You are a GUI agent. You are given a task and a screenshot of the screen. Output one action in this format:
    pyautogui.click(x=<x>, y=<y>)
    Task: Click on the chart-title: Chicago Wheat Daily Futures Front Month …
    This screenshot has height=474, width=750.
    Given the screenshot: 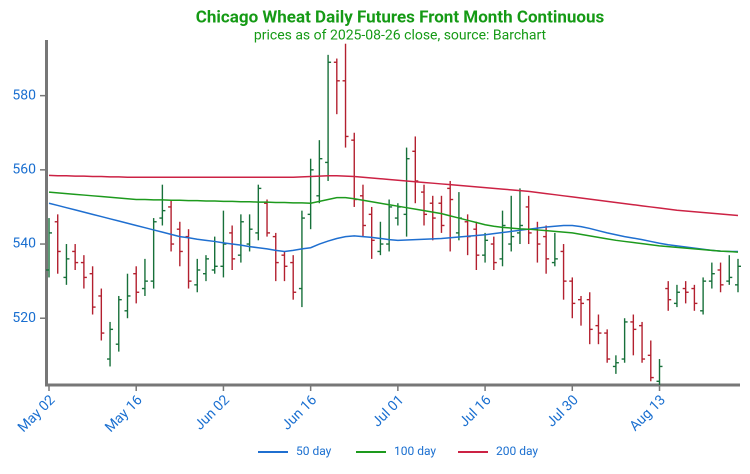 What is the action you would take?
    pyautogui.click(x=400, y=17)
    